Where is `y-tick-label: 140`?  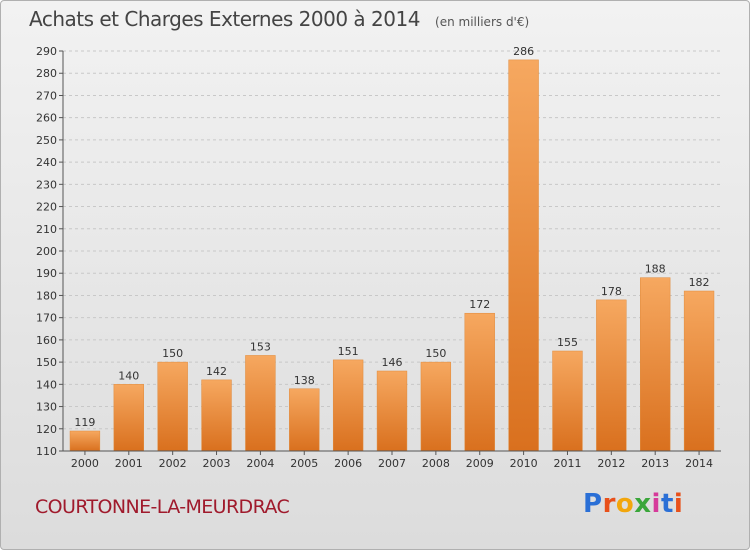
y-tick-label: 140 is located at coordinates (46, 384).